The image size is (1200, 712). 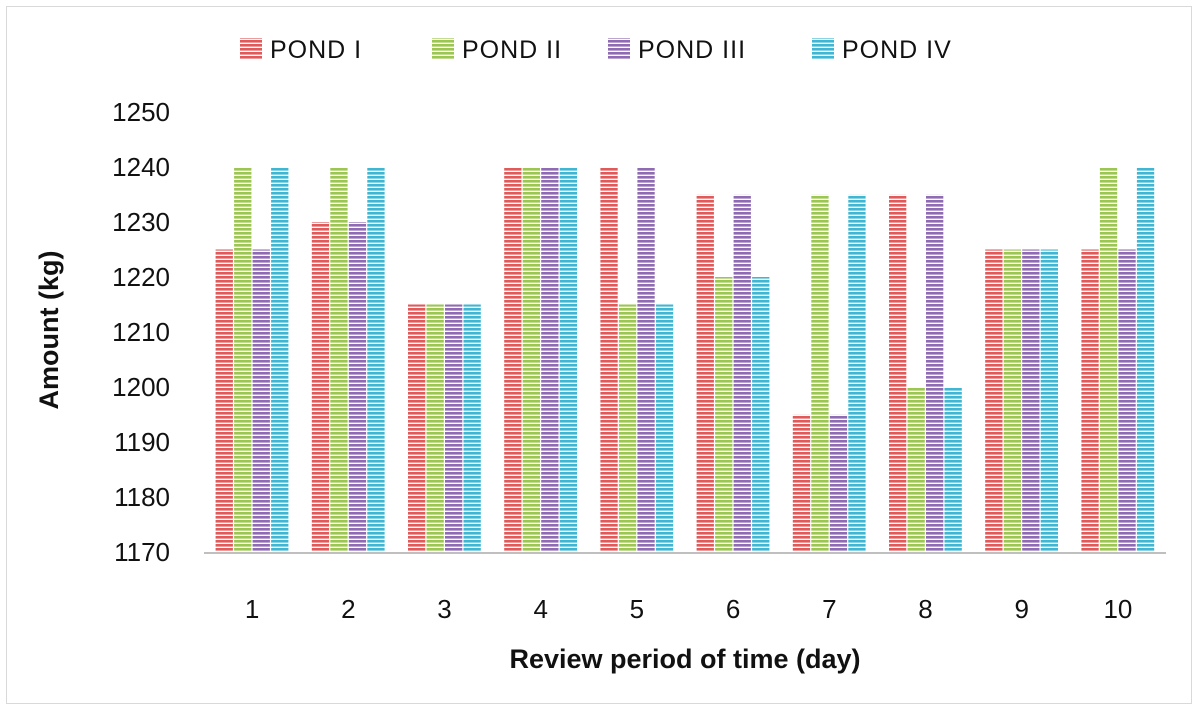 I want to click on y-axis-ticks: 1170 1180 1190 1200 1210 1220 1230 1240 1250, so click(x=141, y=332).